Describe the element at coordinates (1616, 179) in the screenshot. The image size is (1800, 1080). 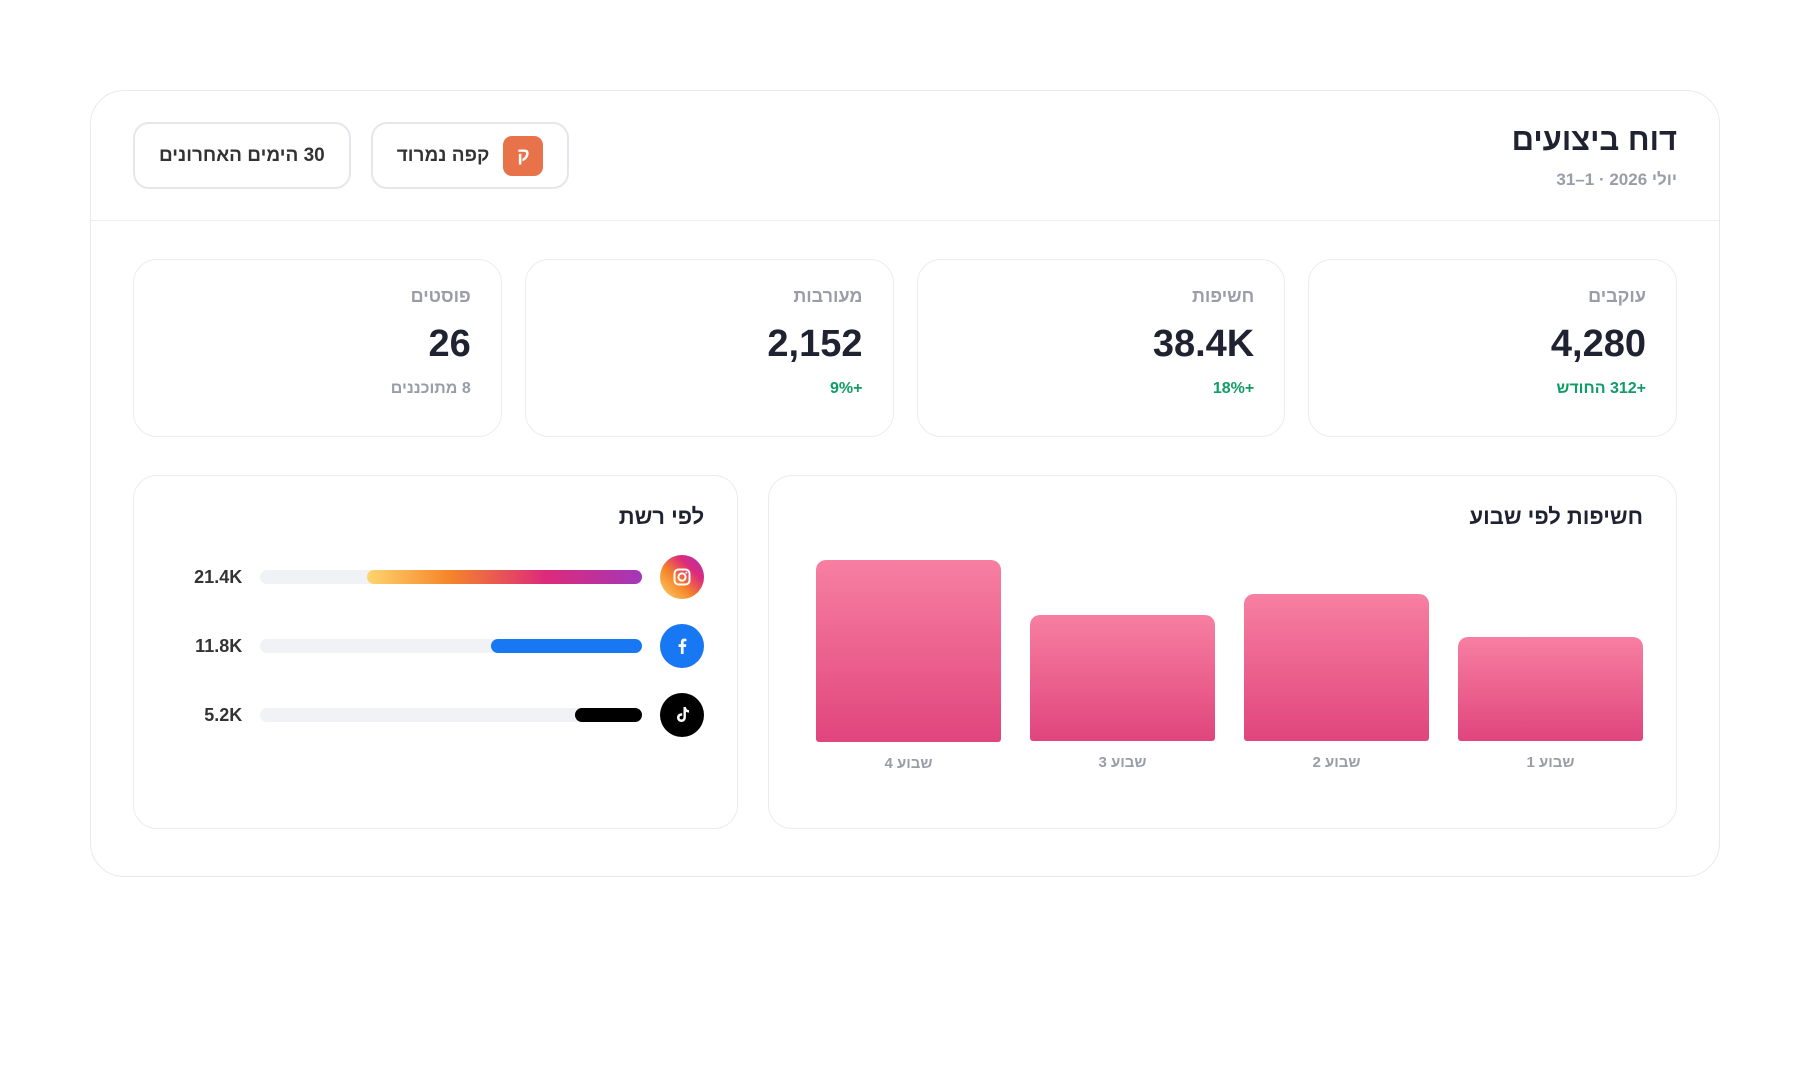
I see `subtitle: יולי 2026 · 1–31` at that location.